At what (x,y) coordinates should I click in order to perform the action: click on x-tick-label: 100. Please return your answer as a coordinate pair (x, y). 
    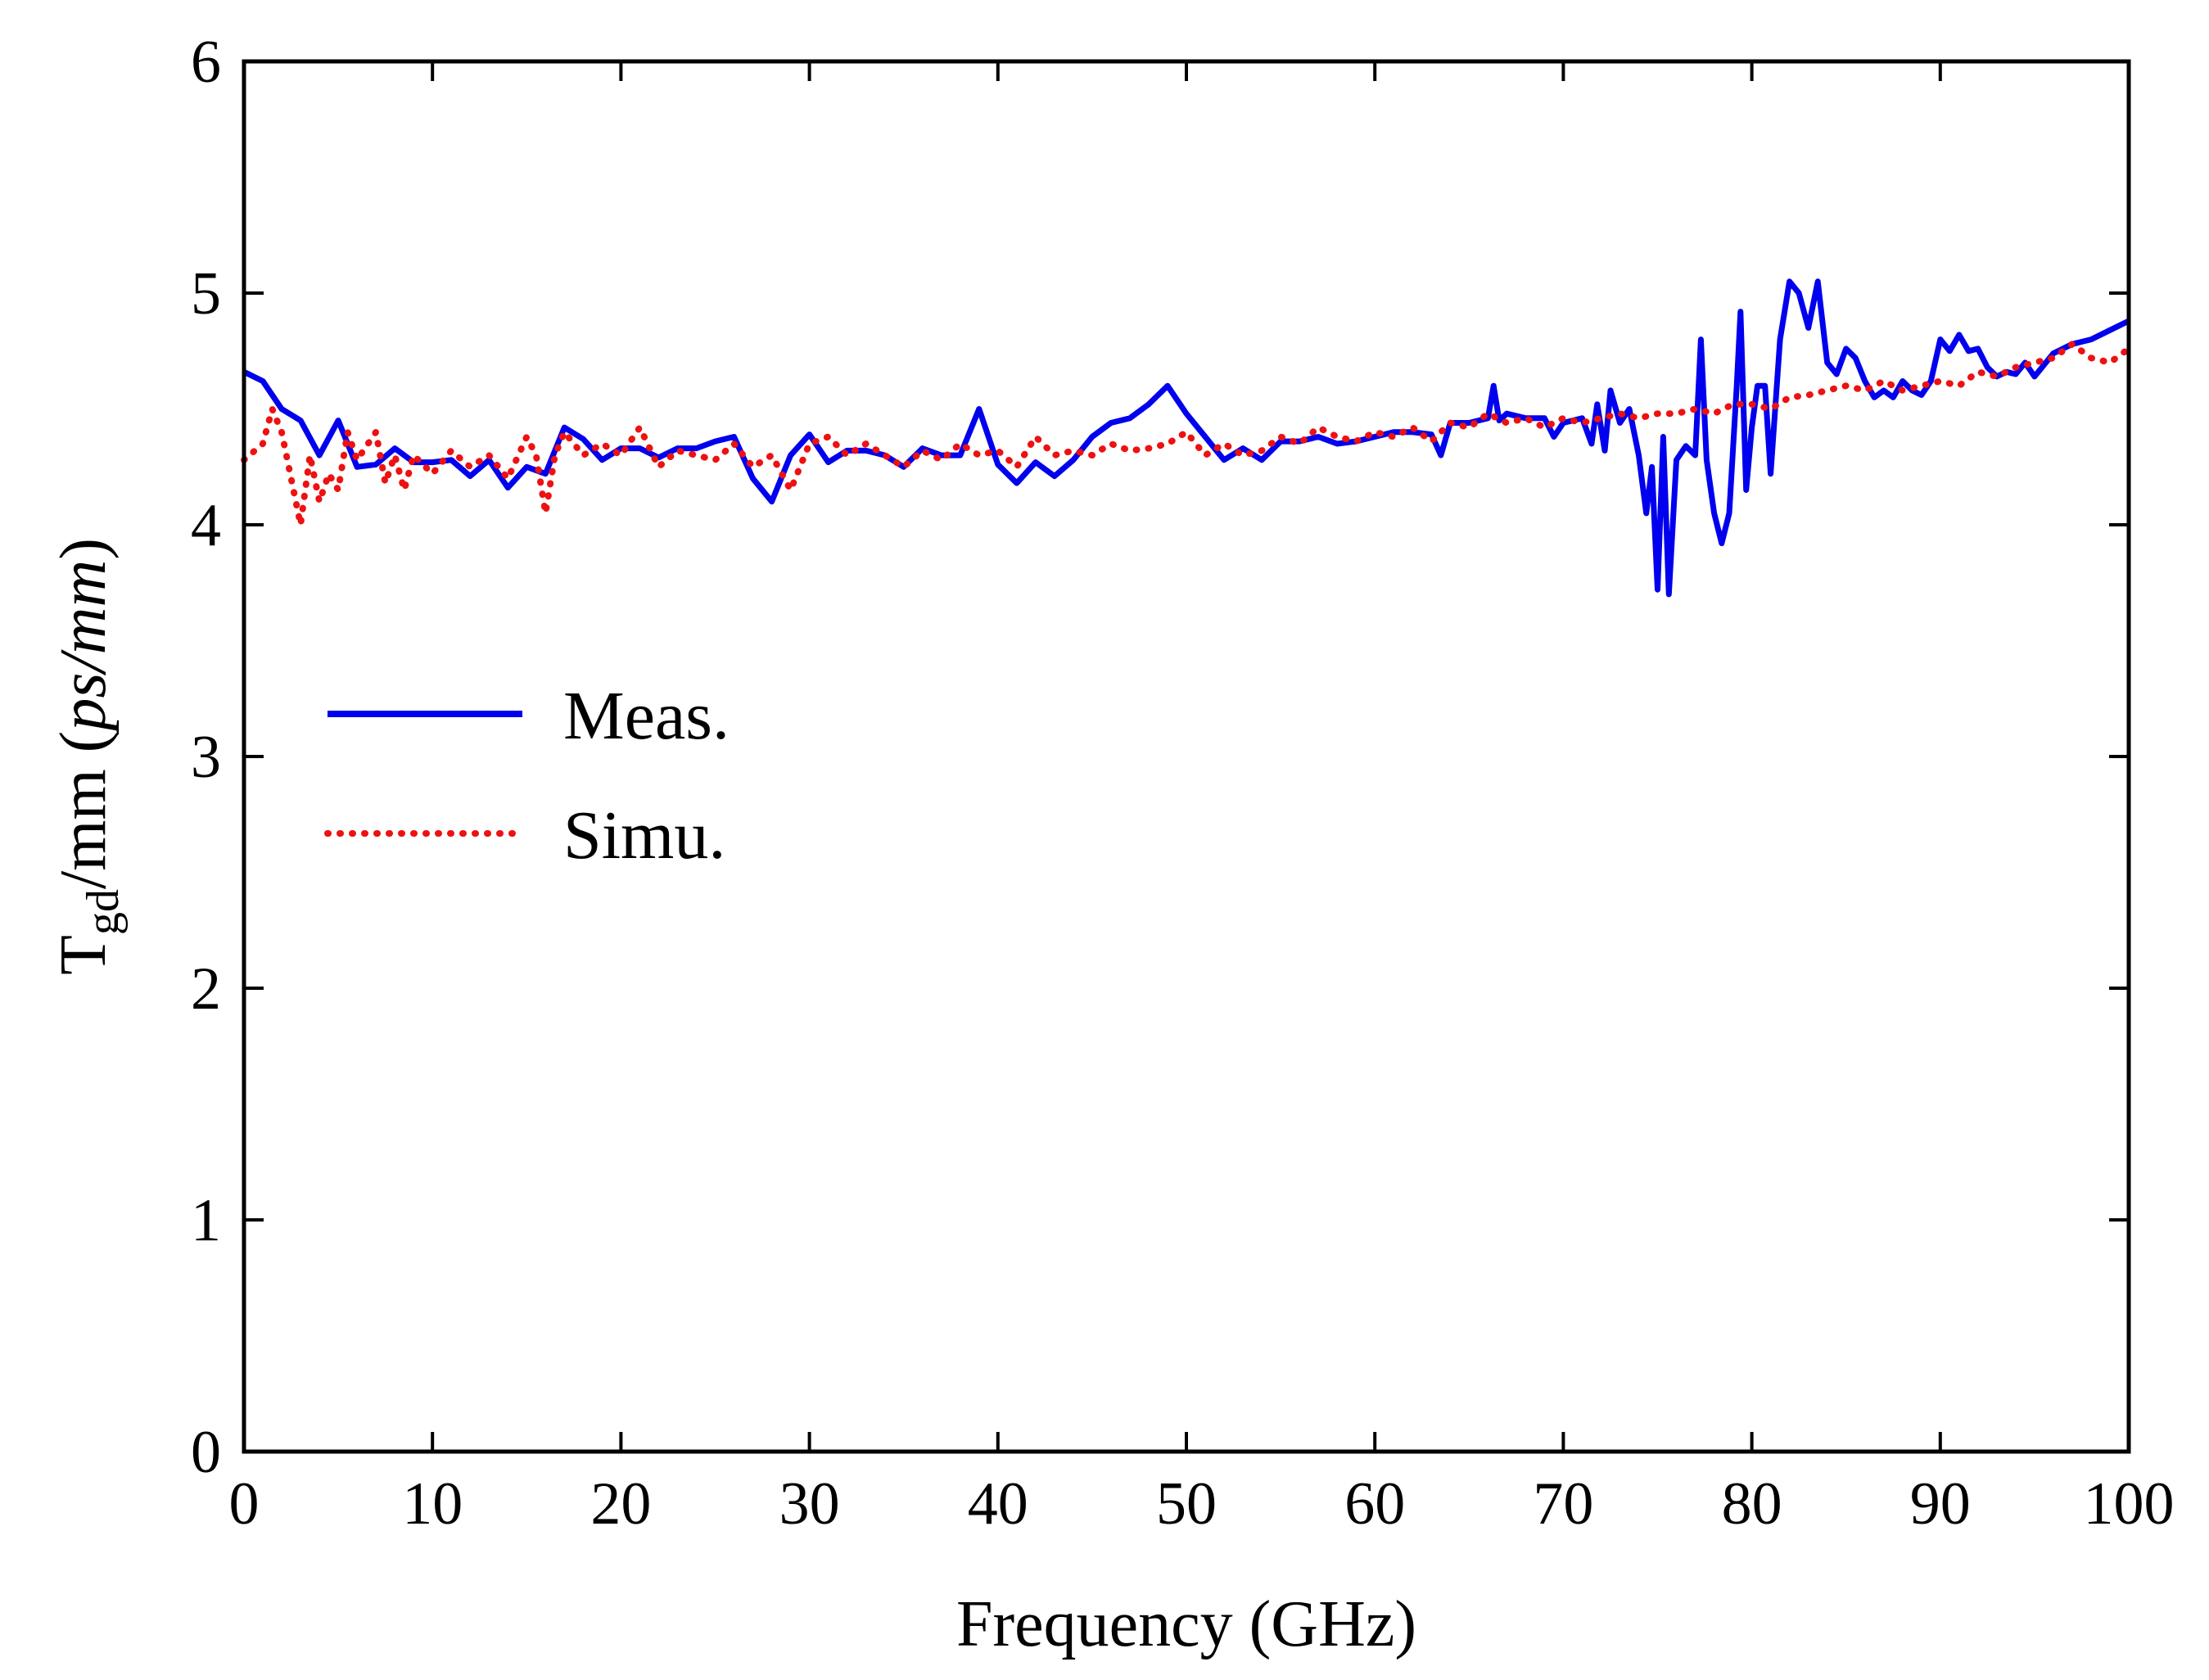
    Looking at the image, I should click on (2129, 1504).